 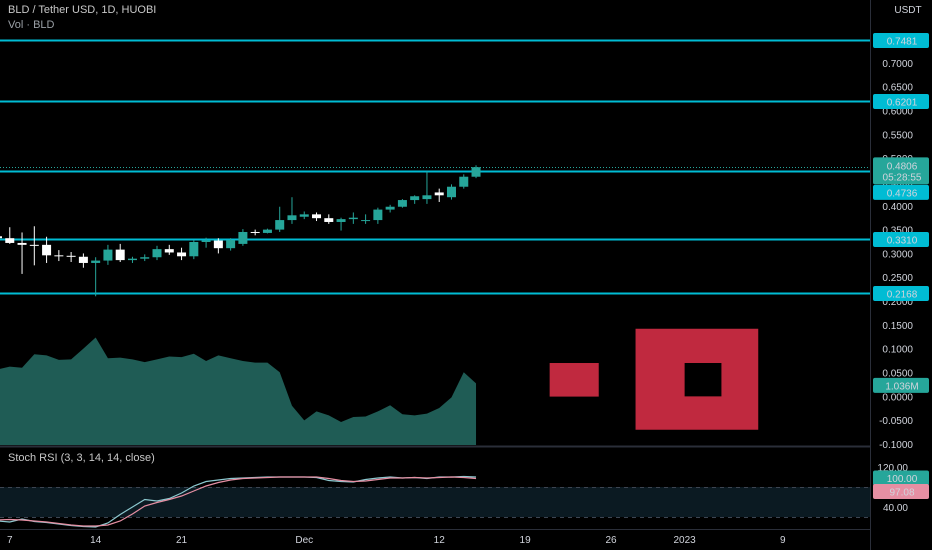 I want to click on time-tick-3: Dec, so click(x=304, y=540).